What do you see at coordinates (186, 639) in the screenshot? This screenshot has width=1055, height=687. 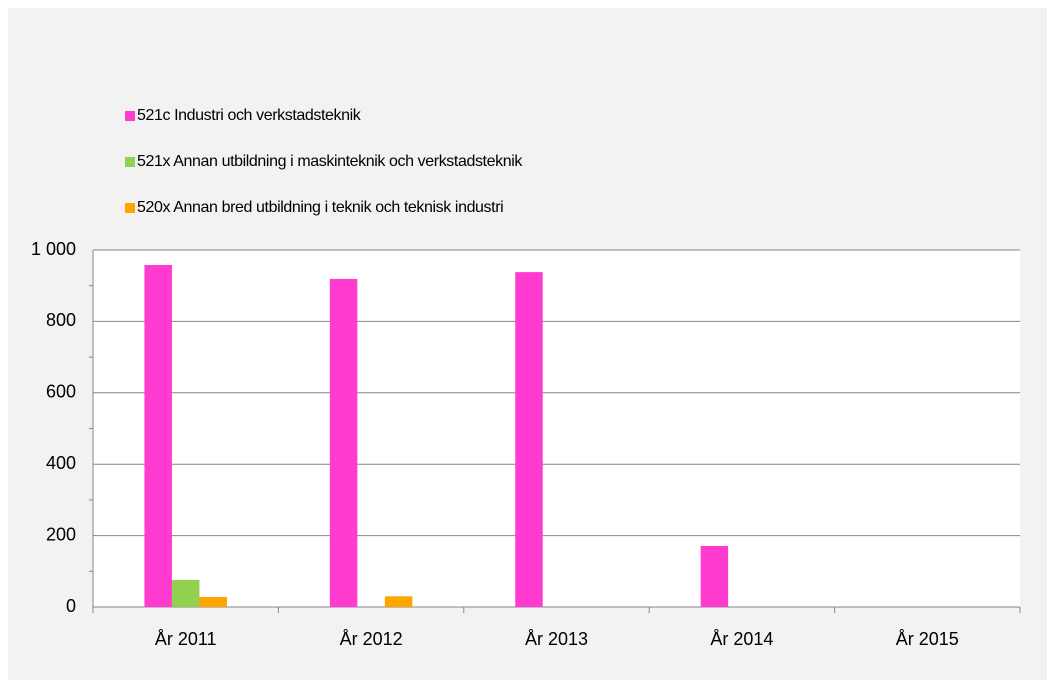 I see `x-tick-label: År 2011` at bounding box center [186, 639].